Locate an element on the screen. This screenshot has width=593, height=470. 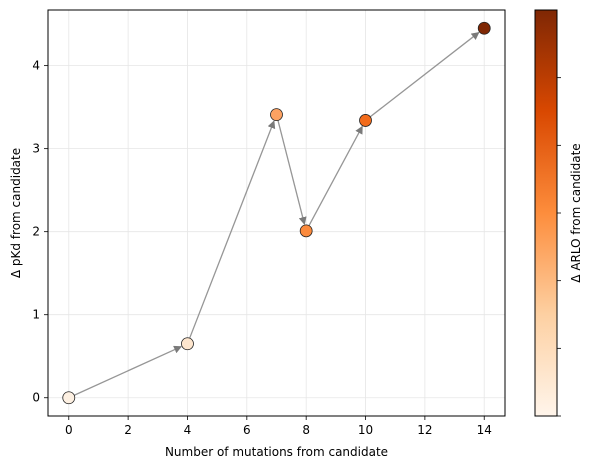
x-tick-label: 2 is located at coordinates (128, 430).